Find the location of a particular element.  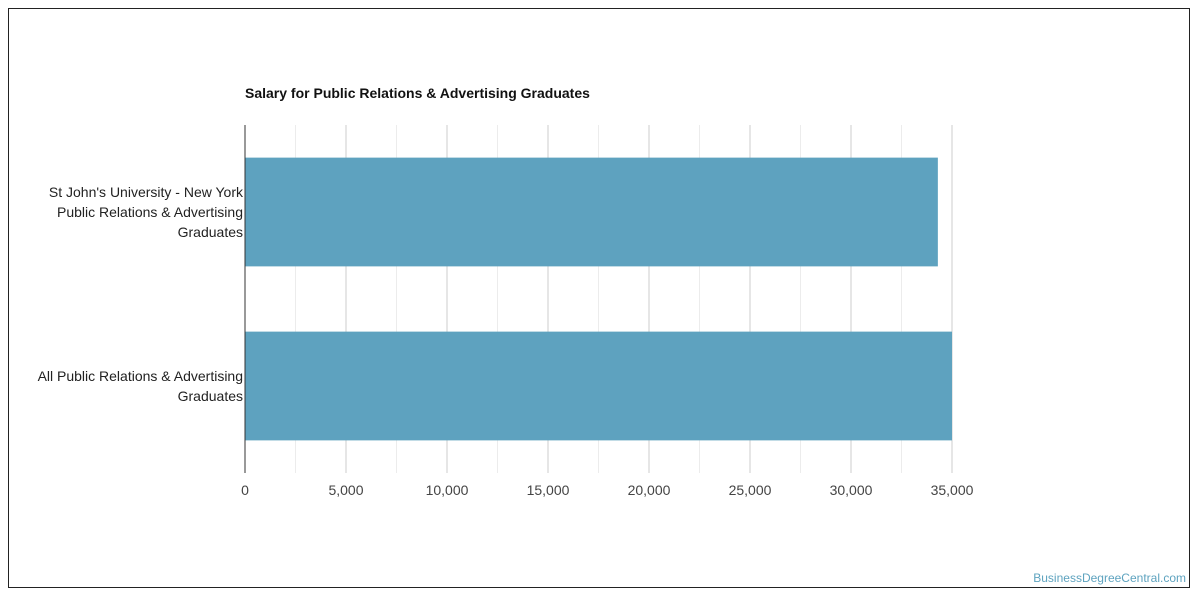

x-tick-label: 30,000 is located at coordinates (851, 490).